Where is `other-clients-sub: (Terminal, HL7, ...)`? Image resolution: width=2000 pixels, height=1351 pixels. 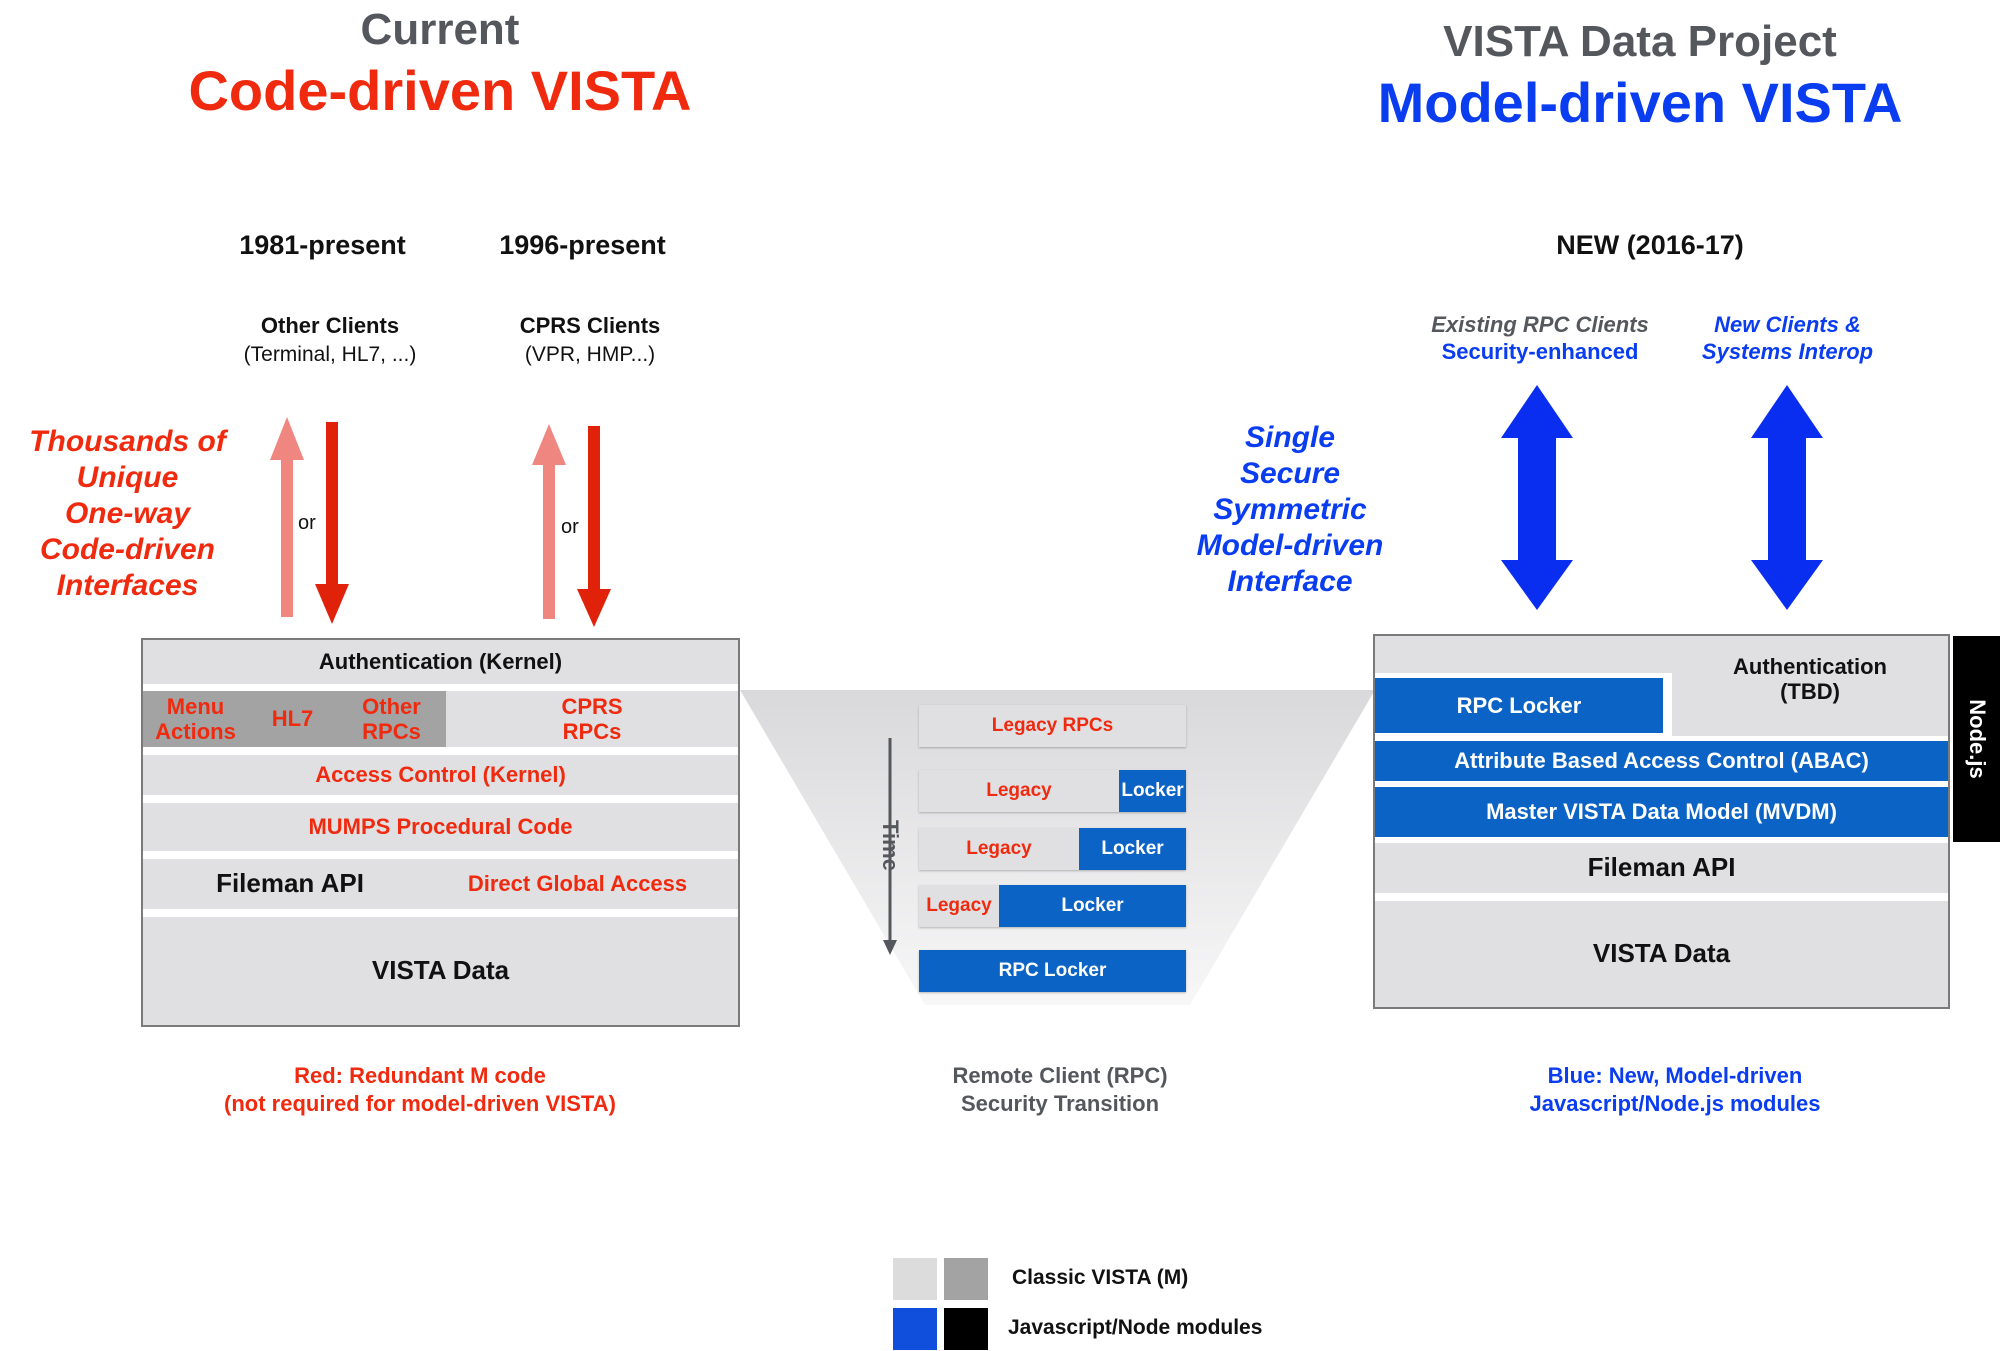
other-clients-sub: (Terminal, HL7, ...) is located at coordinates (330, 354).